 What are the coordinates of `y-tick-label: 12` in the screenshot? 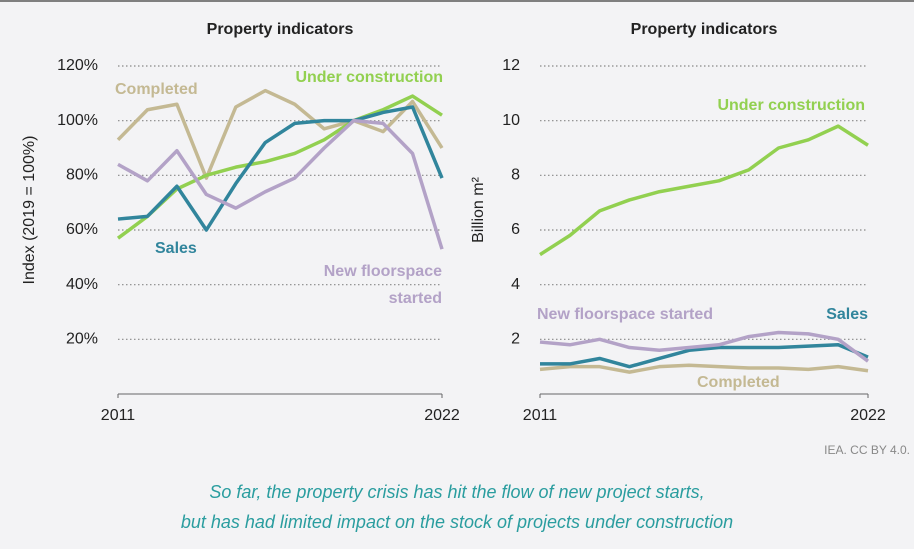 It's located at (511, 65).